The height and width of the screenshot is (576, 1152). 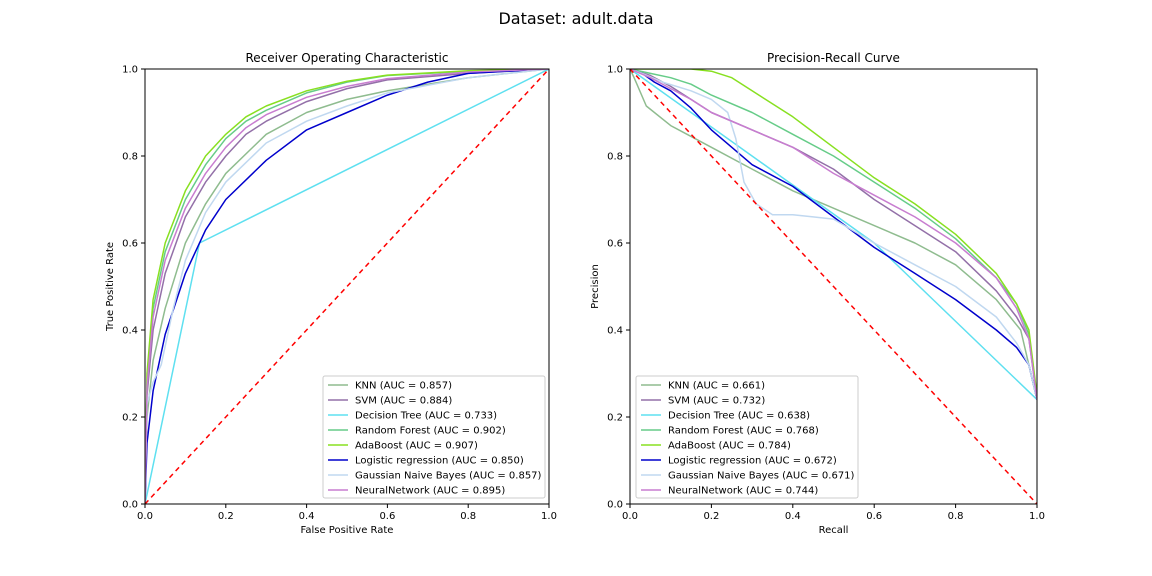 I want to click on legend-label-5: Logistic regression (AUC = 0.672), so click(x=752, y=461).